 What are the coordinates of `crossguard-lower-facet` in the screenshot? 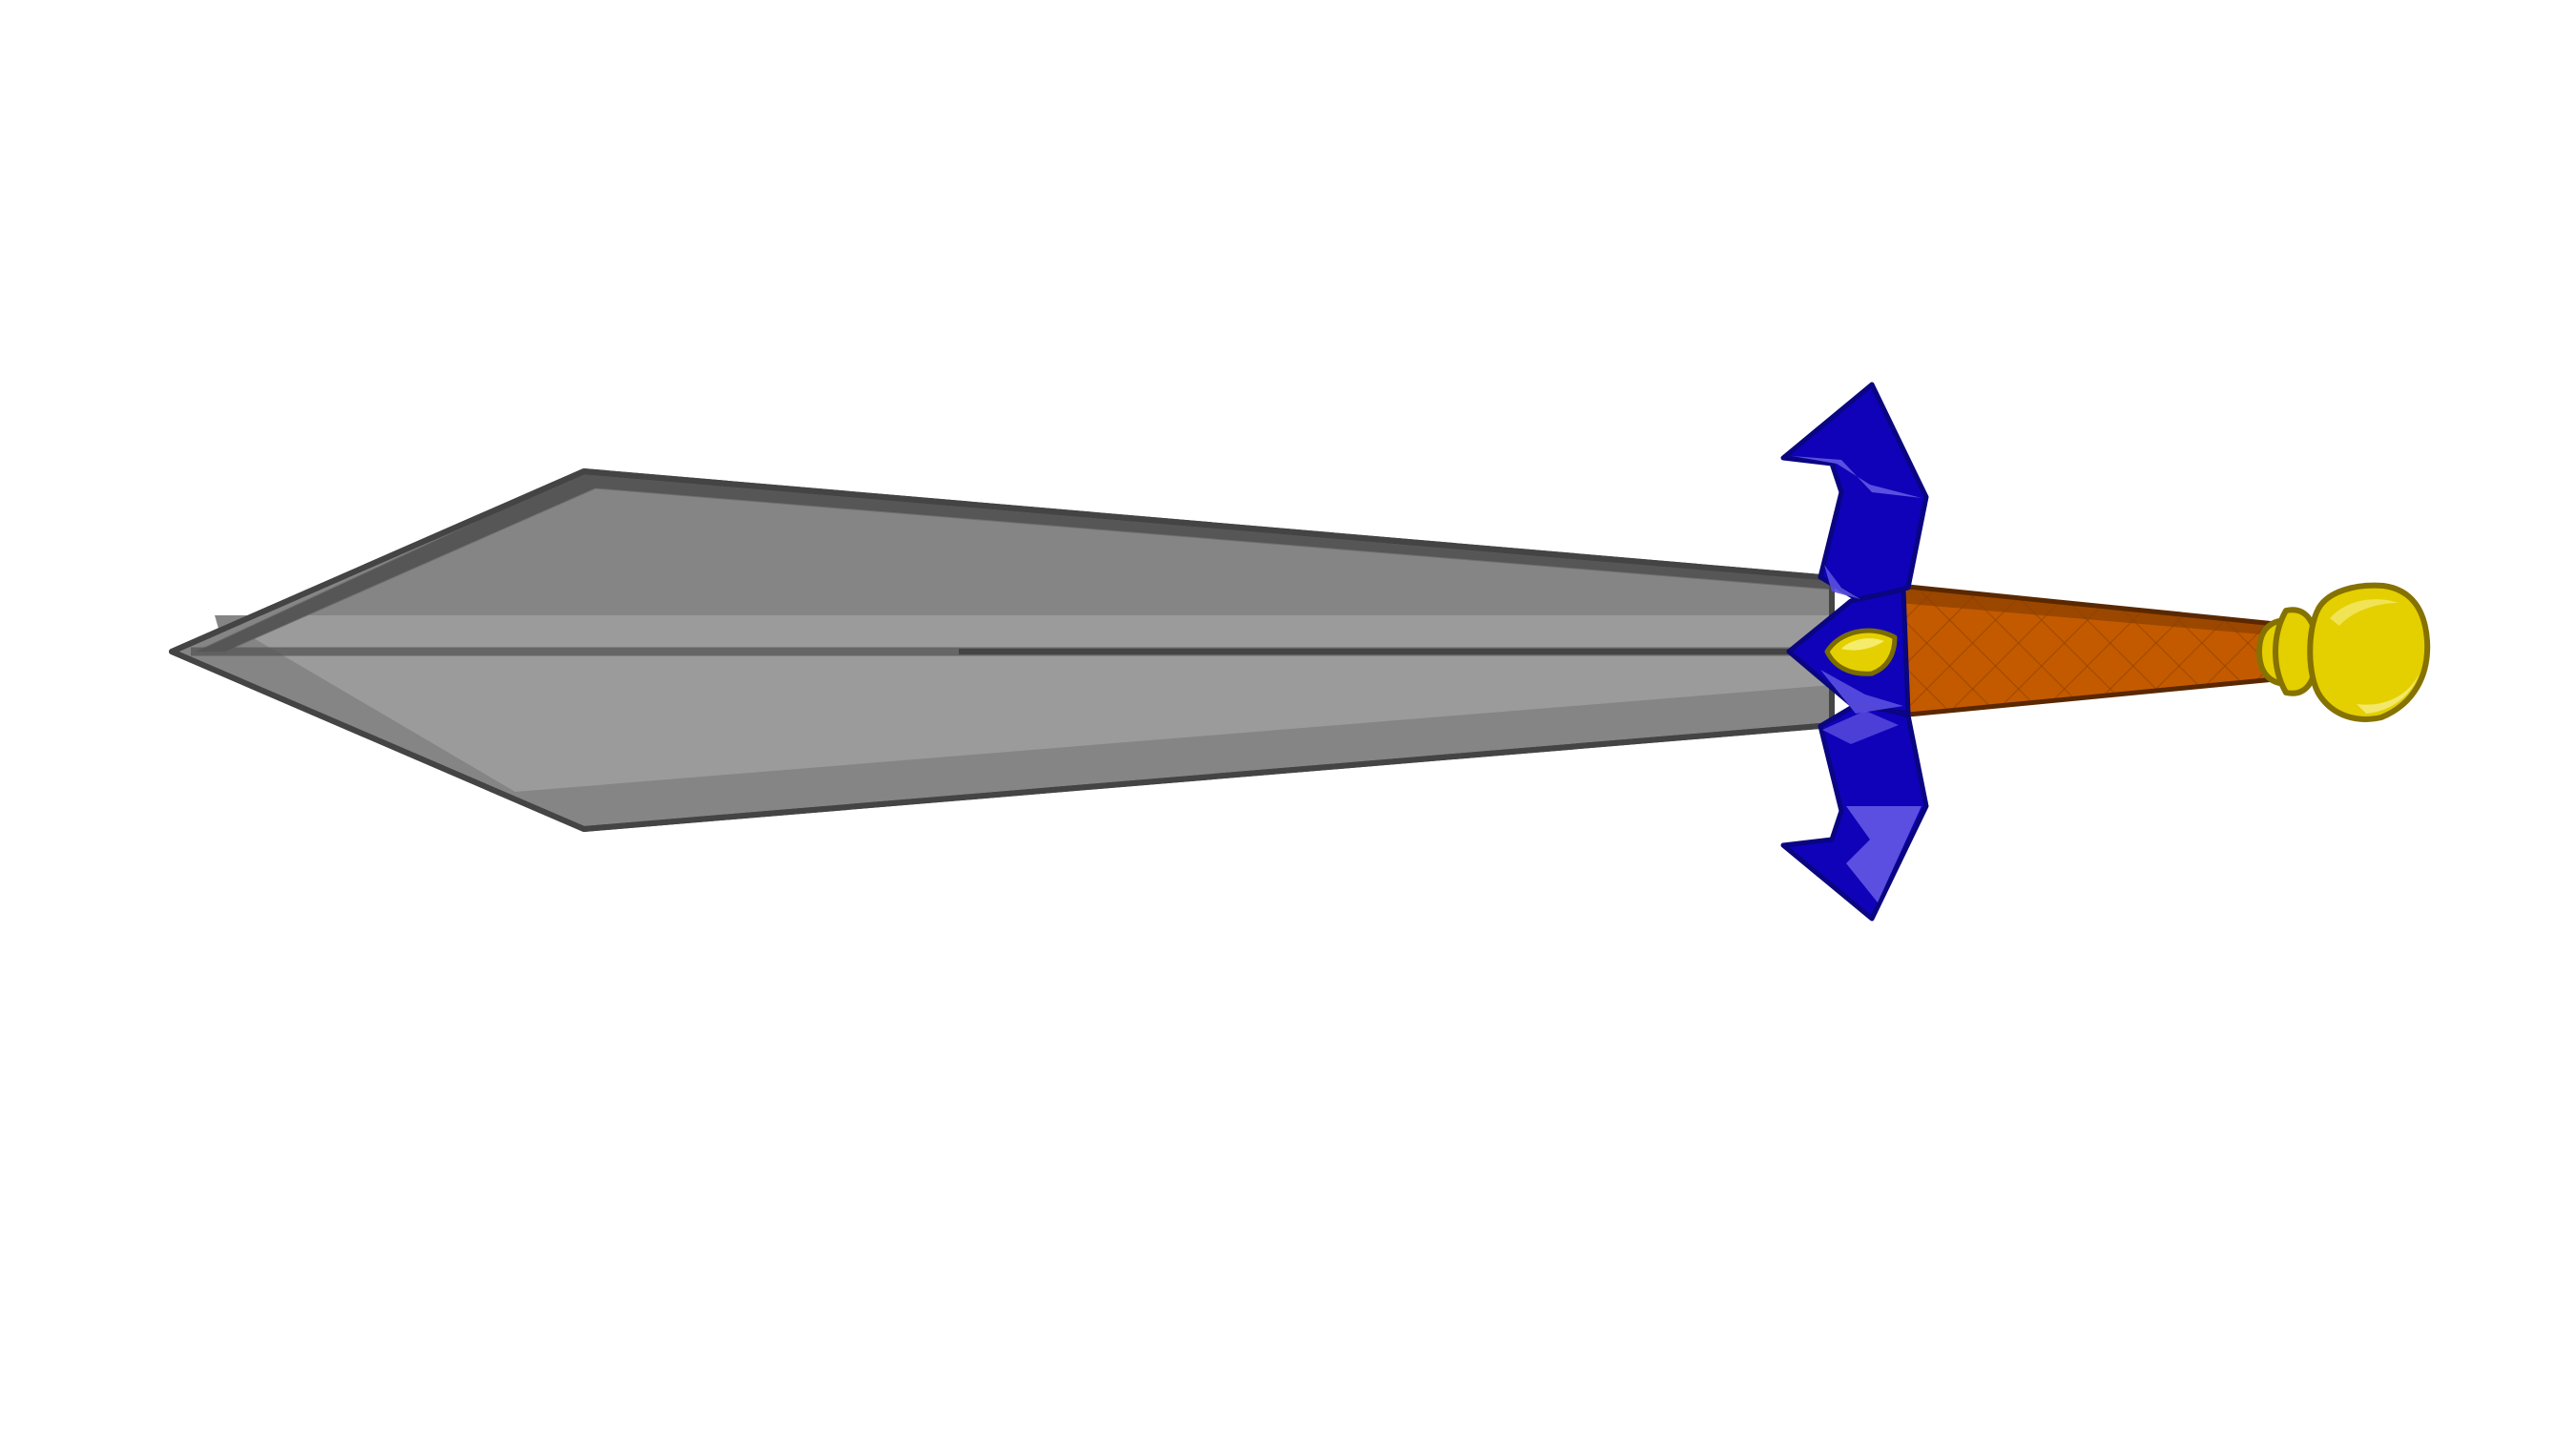 It's located at (1860, 727).